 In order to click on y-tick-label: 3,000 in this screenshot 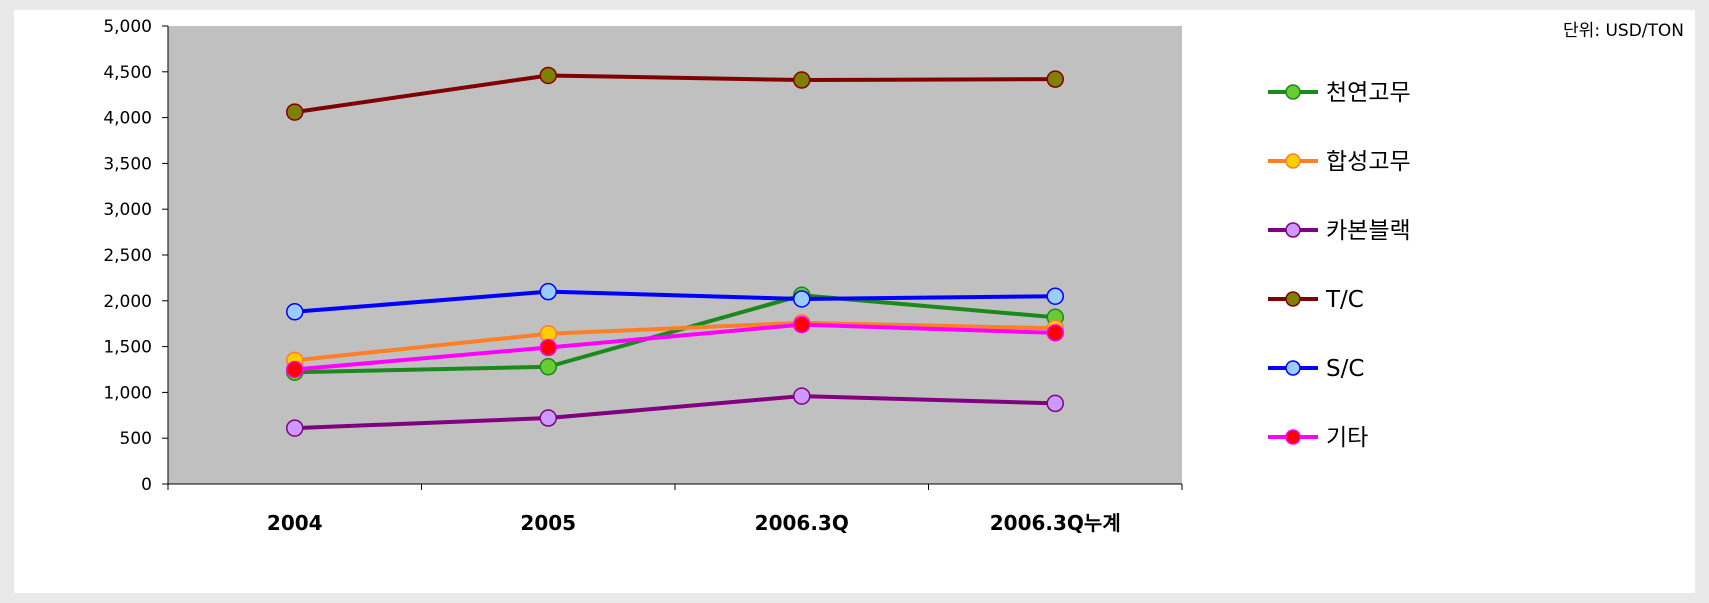, I will do `click(127, 210)`.